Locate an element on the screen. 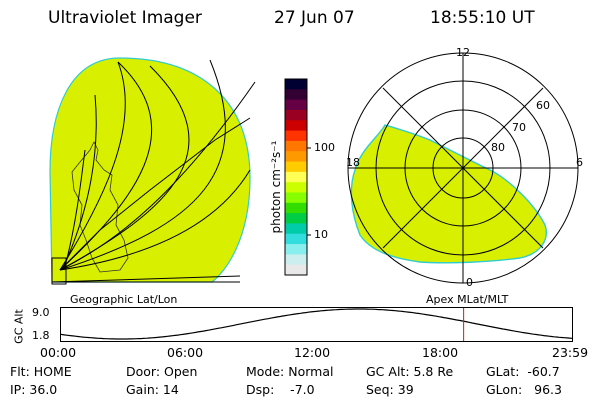  colorbar is located at coordinates (297, 177).